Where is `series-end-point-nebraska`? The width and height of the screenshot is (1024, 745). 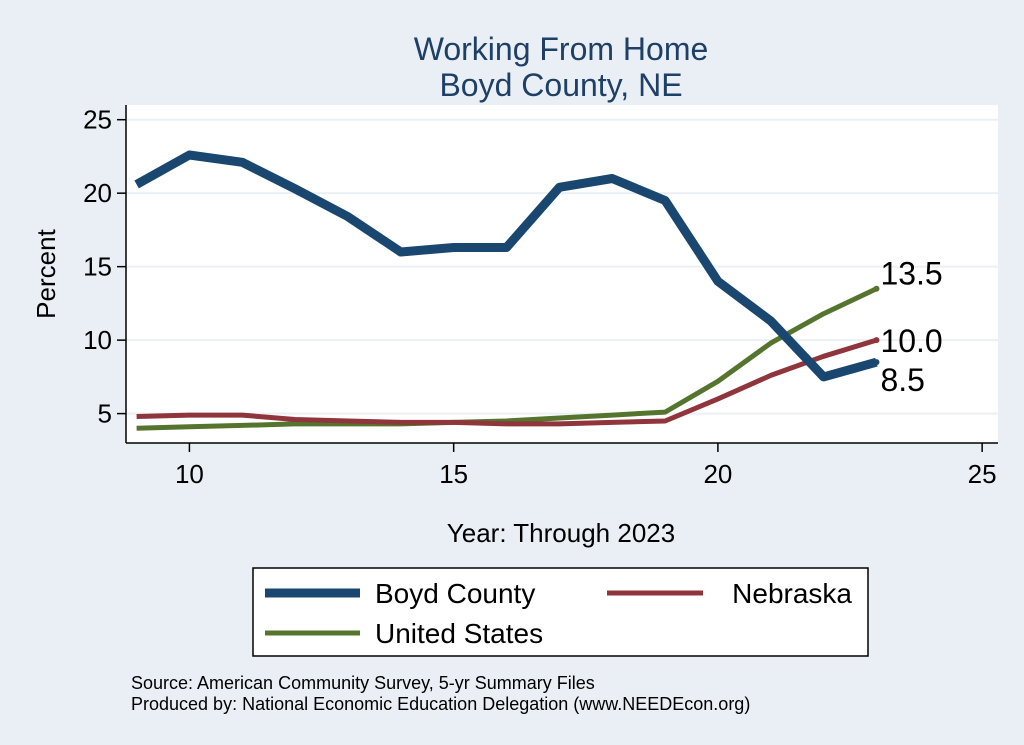
series-end-point-nebraska is located at coordinates (876, 340).